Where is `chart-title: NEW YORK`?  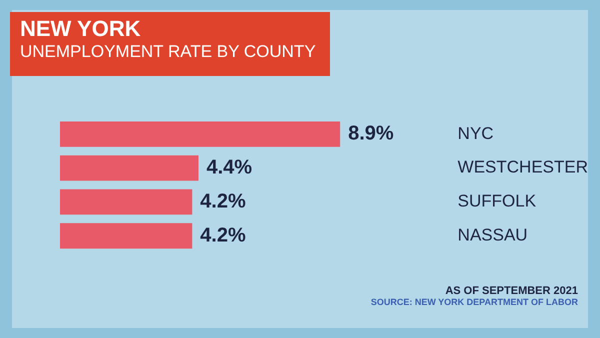
chart-title: NEW YORK is located at coordinates (81, 29).